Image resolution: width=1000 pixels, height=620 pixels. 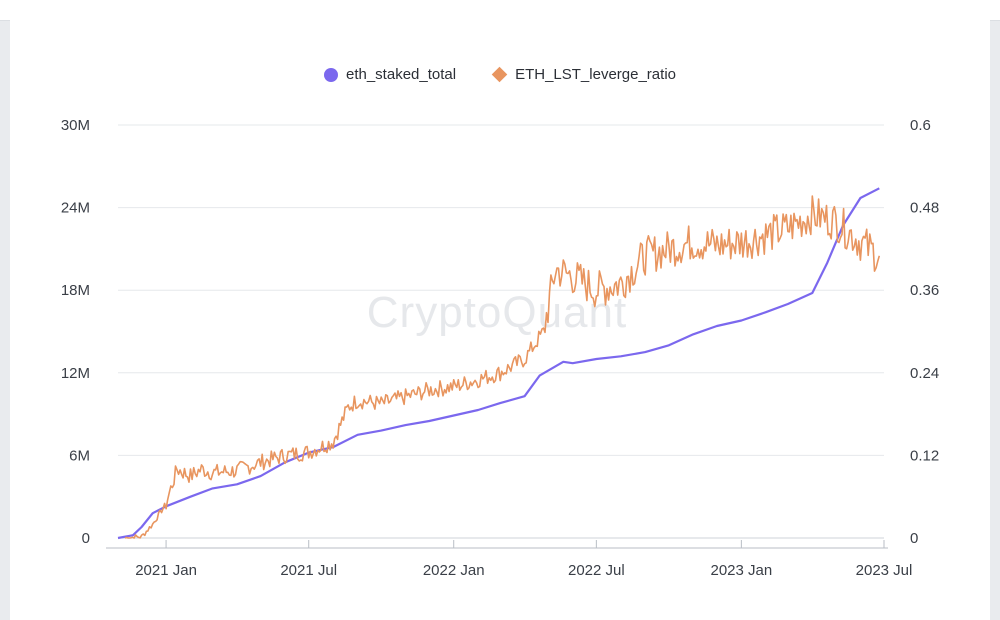 I want to click on legend: eth_staked_total ETH_LST_leverge_ratio, so click(x=500, y=74).